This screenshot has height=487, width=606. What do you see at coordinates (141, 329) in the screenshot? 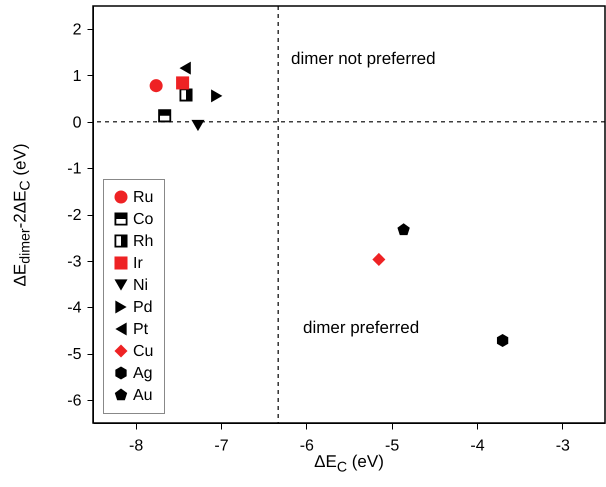
I see `legend-label: Pt` at bounding box center [141, 329].